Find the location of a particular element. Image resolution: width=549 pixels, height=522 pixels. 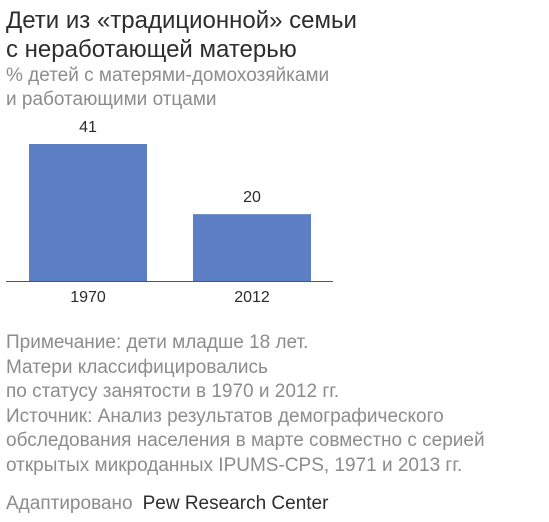

chart-title-line-1: Дети из «традиционной» семьи is located at coordinates (181, 20).